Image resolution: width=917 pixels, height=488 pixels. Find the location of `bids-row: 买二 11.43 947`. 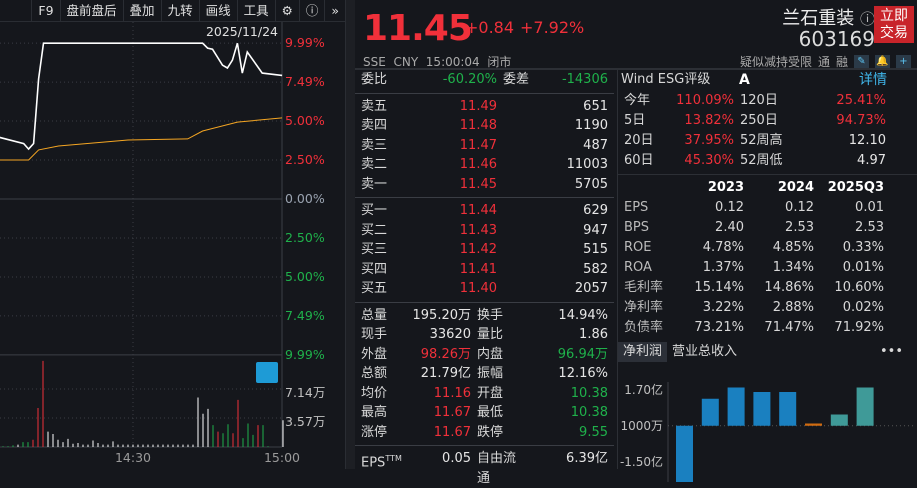

bids-row: 买二 11.43 947 is located at coordinates (484, 231).